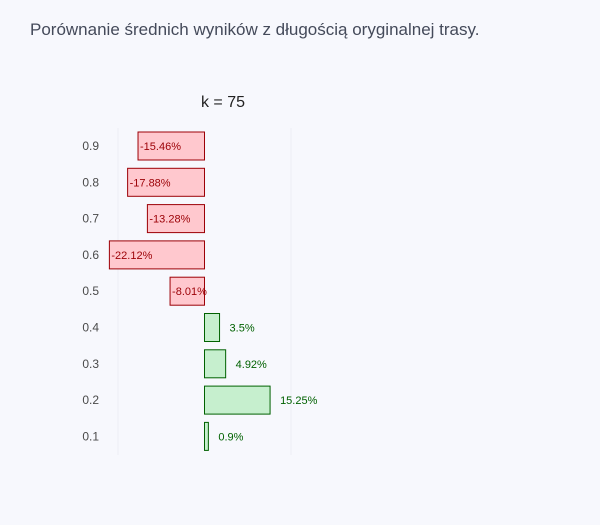 The image size is (600, 525). Describe the element at coordinates (150, 183) in the screenshot. I see `bar-value-label: -17.88%` at that location.